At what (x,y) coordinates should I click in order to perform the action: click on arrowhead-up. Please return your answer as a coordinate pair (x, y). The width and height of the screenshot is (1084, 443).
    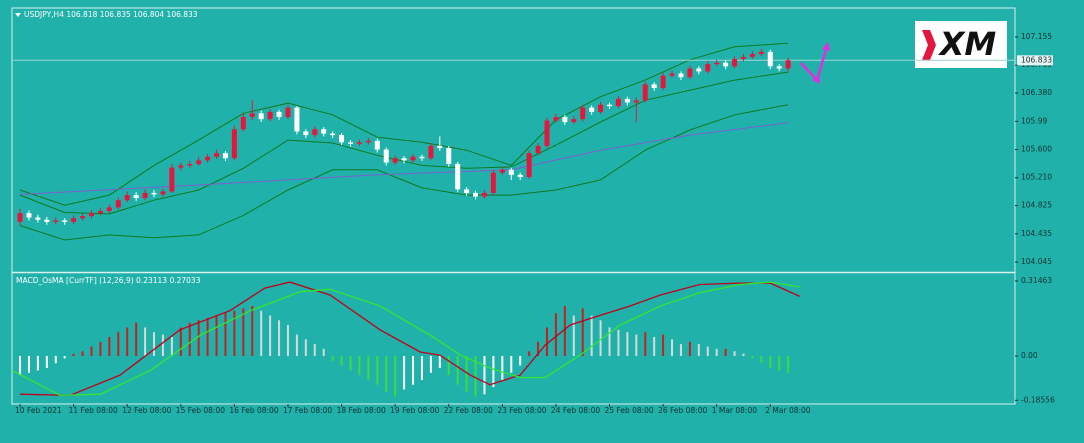
    Looking at the image, I should click on (826, 46).